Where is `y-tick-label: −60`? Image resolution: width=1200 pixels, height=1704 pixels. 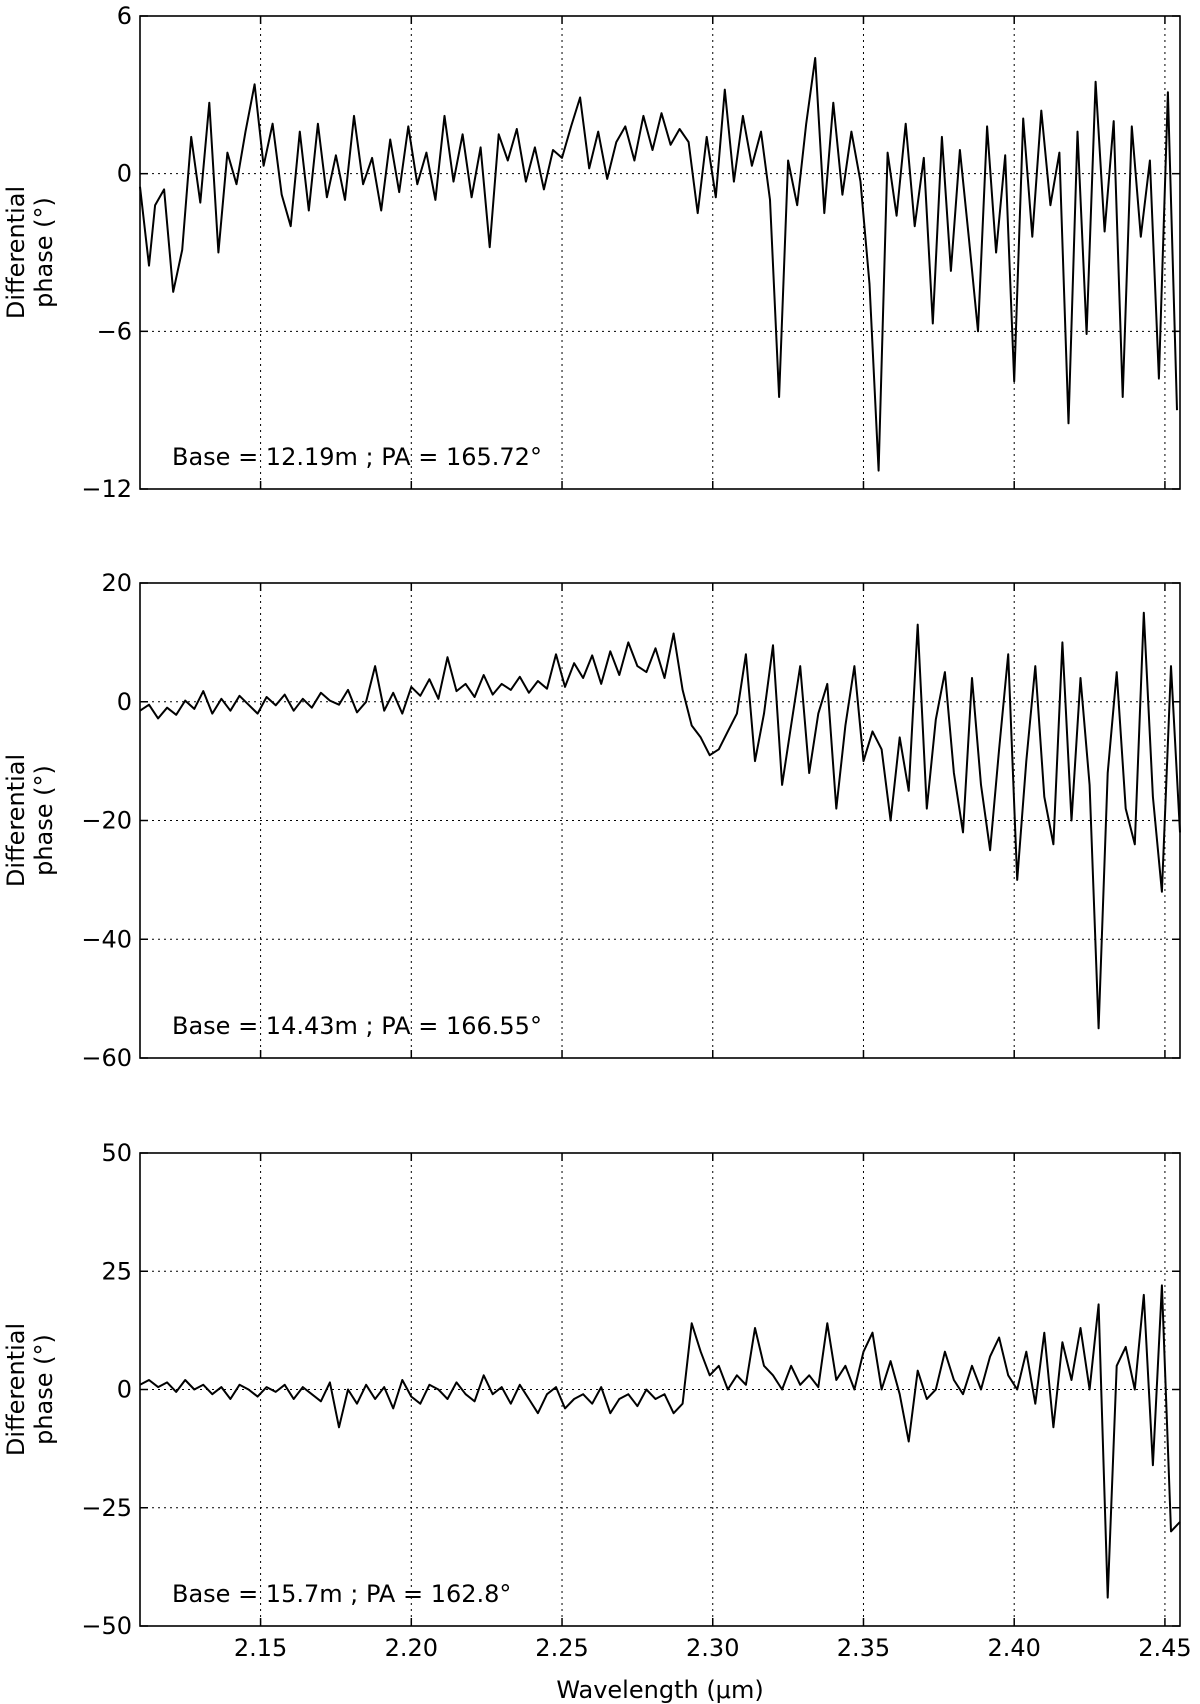 y-tick-label: −60 is located at coordinates (106, 1058).